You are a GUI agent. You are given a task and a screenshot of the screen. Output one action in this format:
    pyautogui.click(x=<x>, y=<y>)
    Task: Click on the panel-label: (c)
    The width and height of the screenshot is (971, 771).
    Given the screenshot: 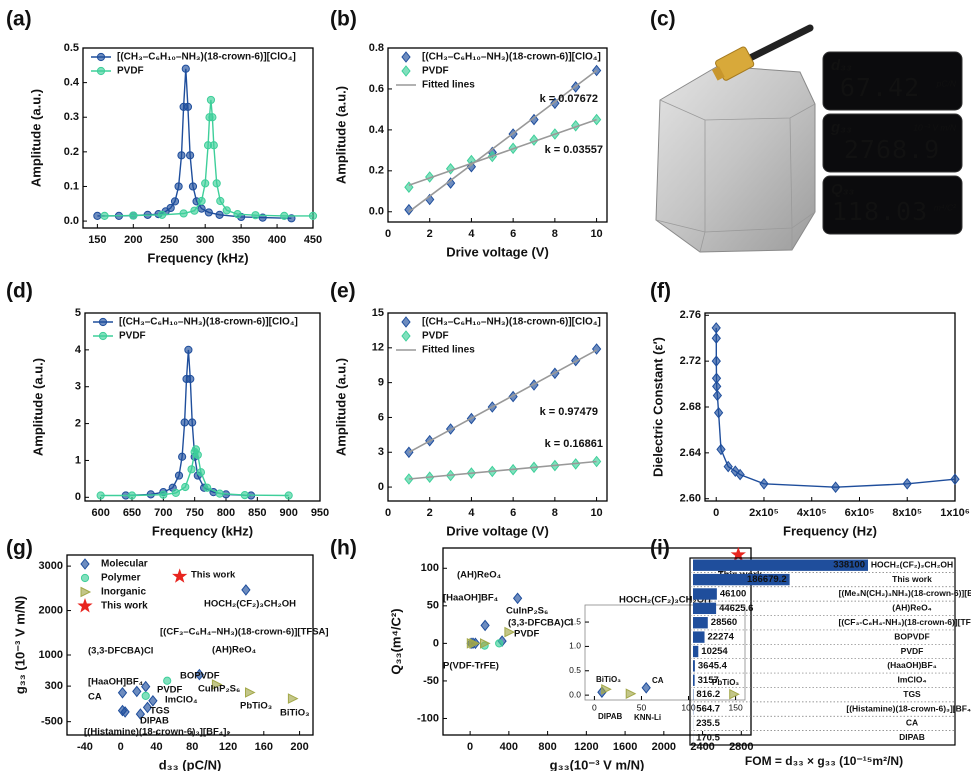 What is the action you would take?
    pyautogui.click(x=663, y=19)
    